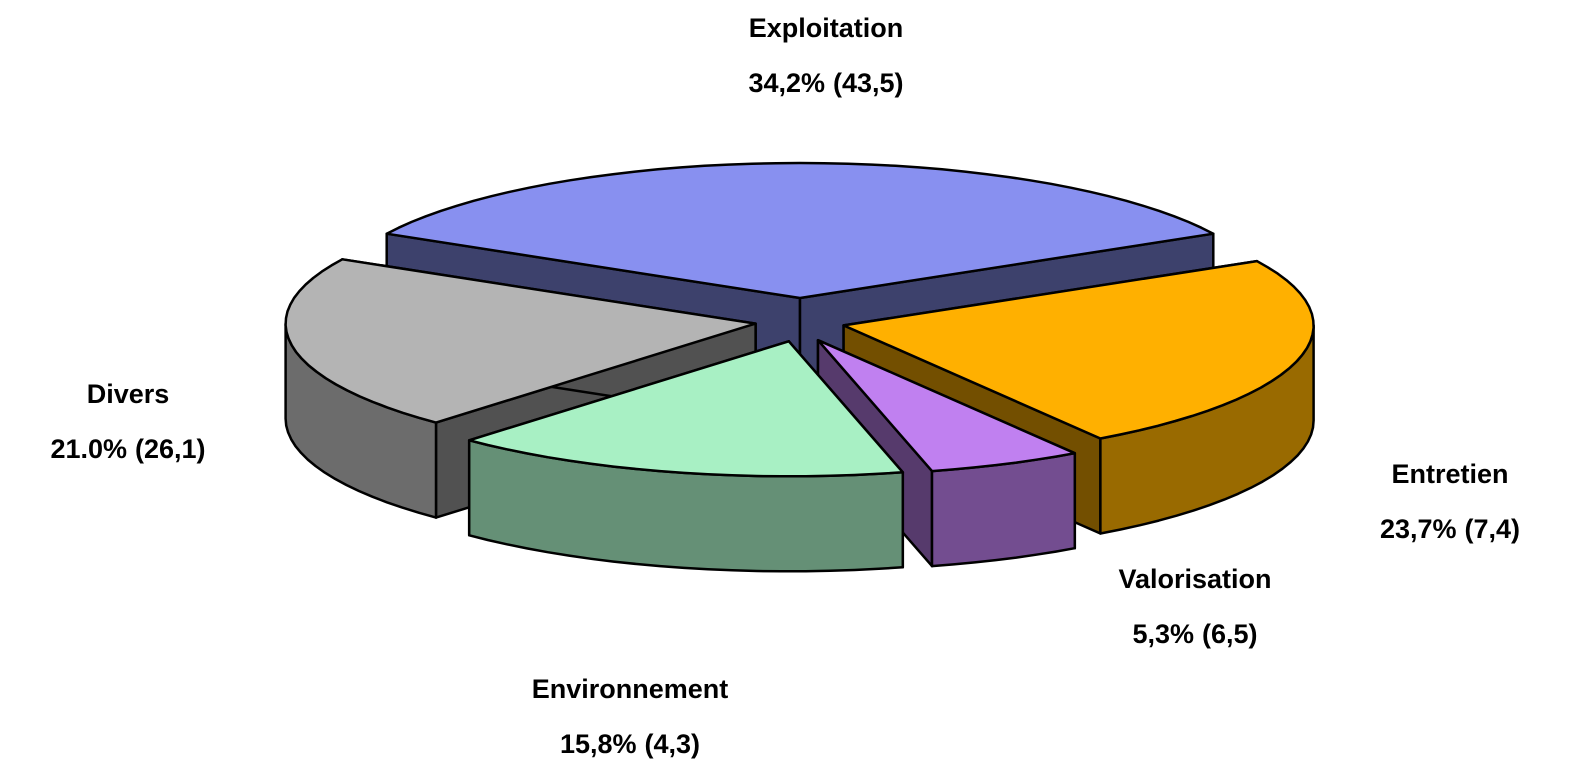 The height and width of the screenshot is (766, 1569). I want to click on slice-label: Exploitation, so click(826, 28).